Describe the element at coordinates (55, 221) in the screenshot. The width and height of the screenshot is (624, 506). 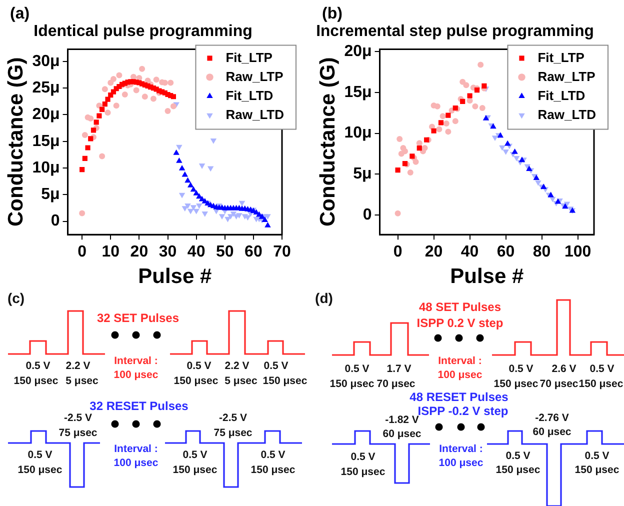
I see `y-tick-label: 0` at that location.